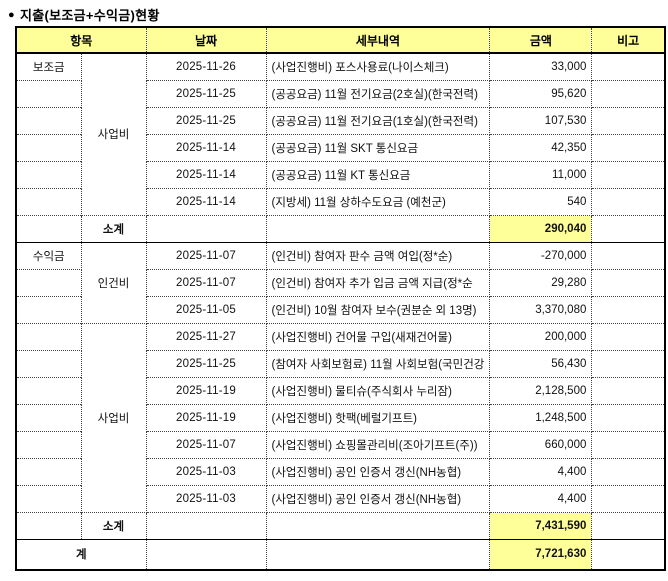 The height and width of the screenshot is (581, 668). I want to click on cell-date: 2025-11-27, so click(206, 336).